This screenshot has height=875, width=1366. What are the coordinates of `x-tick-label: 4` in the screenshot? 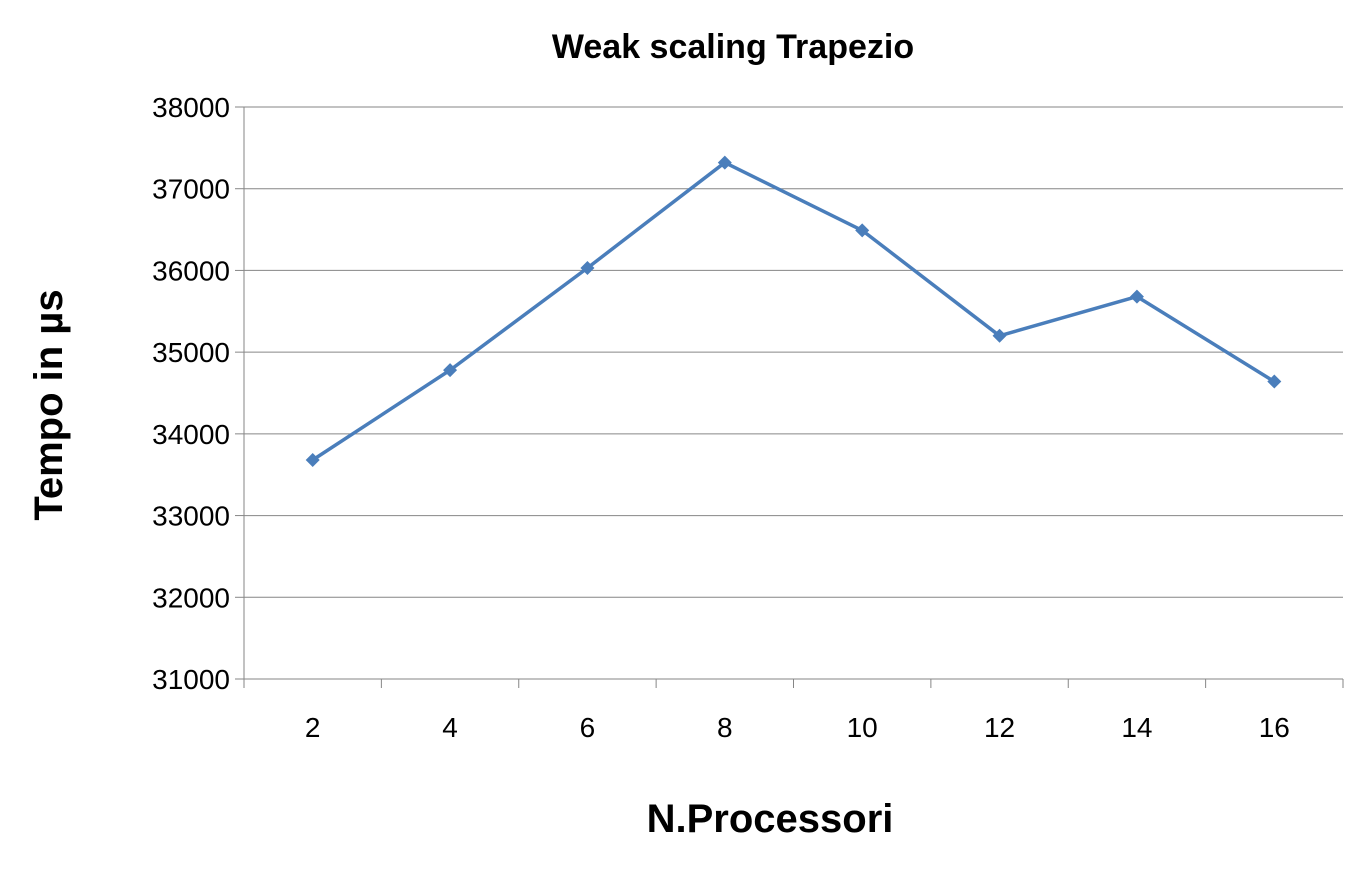 It's located at (450, 727).